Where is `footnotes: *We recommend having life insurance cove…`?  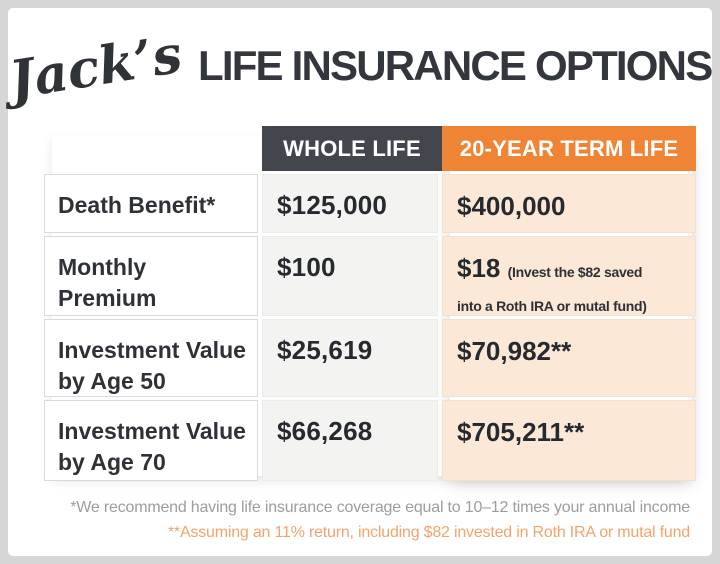 footnotes: *We recommend having life insurance cove… is located at coordinates (349, 520).